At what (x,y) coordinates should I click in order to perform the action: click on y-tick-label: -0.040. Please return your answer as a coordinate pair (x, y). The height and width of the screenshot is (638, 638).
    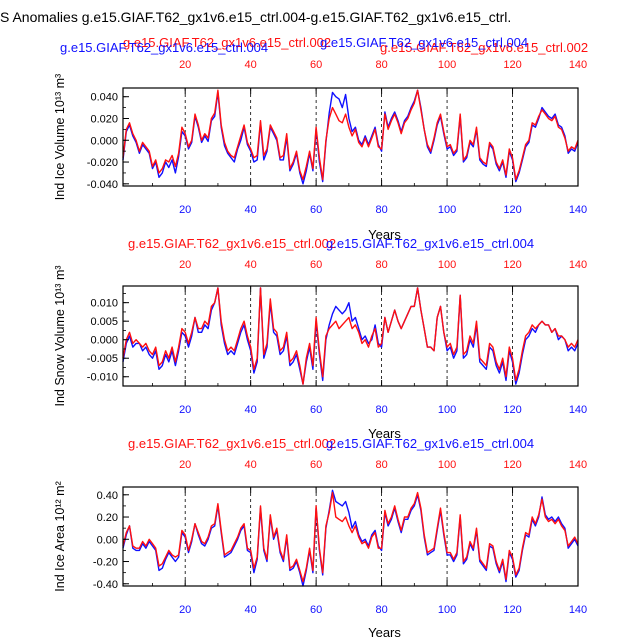
    Looking at the image, I should click on (102, 185).